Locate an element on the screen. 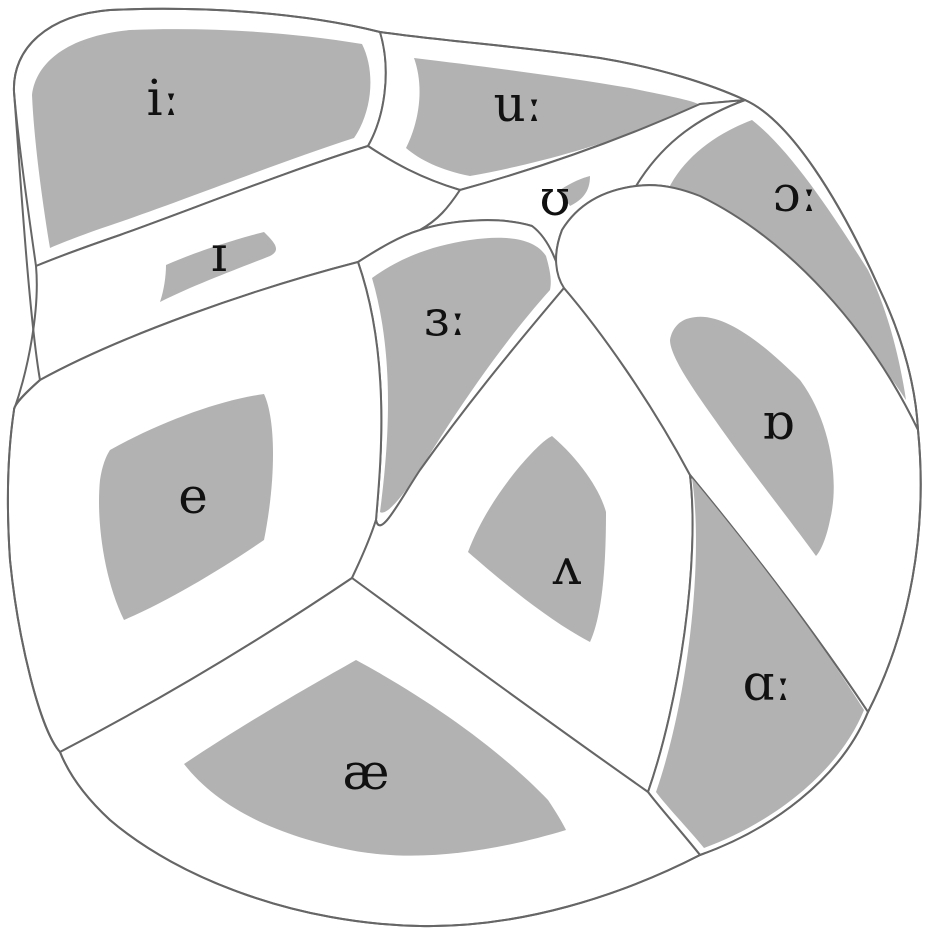  label-a-long: ɑː is located at coordinates (767, 683).